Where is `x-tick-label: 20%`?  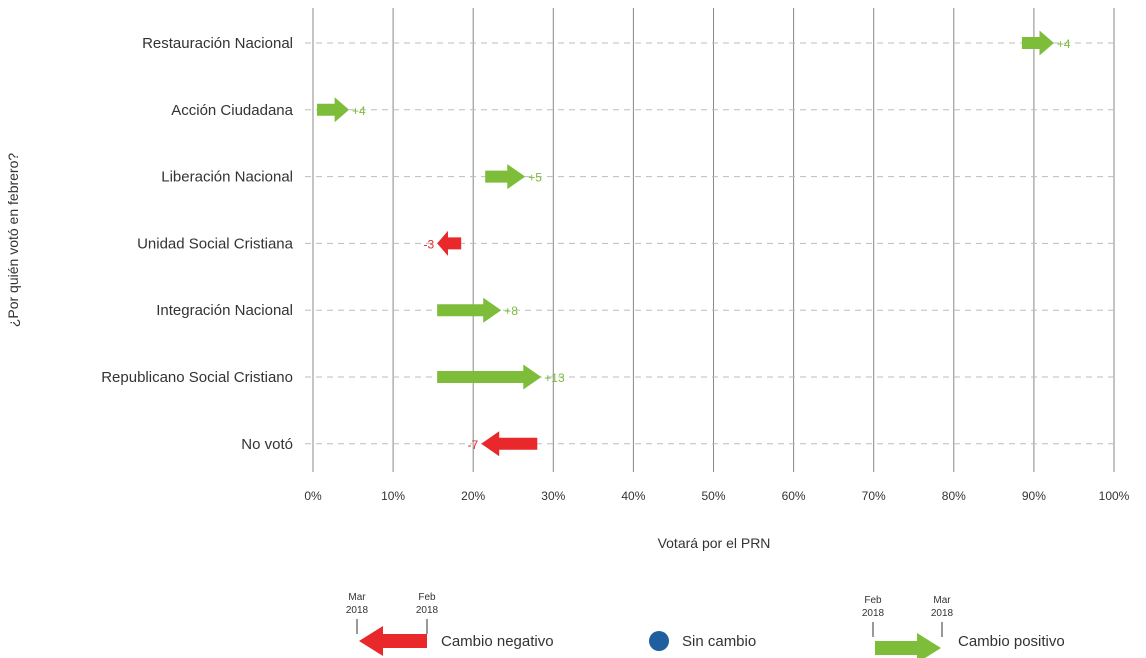 x-tick-label: 20% is located at coordinates (473, 496).